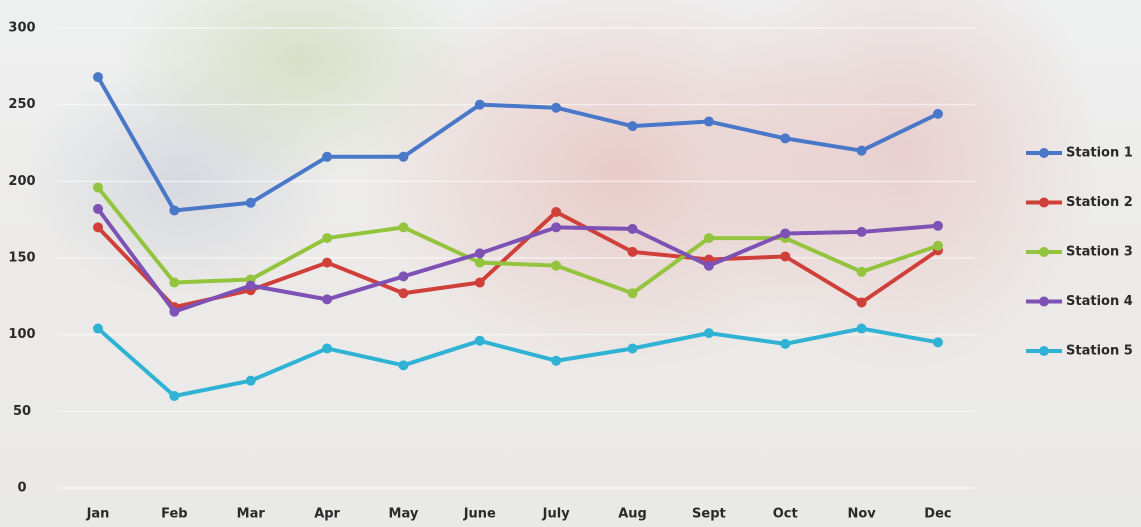  Describe the element at coordinates (98, 514) in the screenshot. I see `x-tick-label: Jan` at that location.